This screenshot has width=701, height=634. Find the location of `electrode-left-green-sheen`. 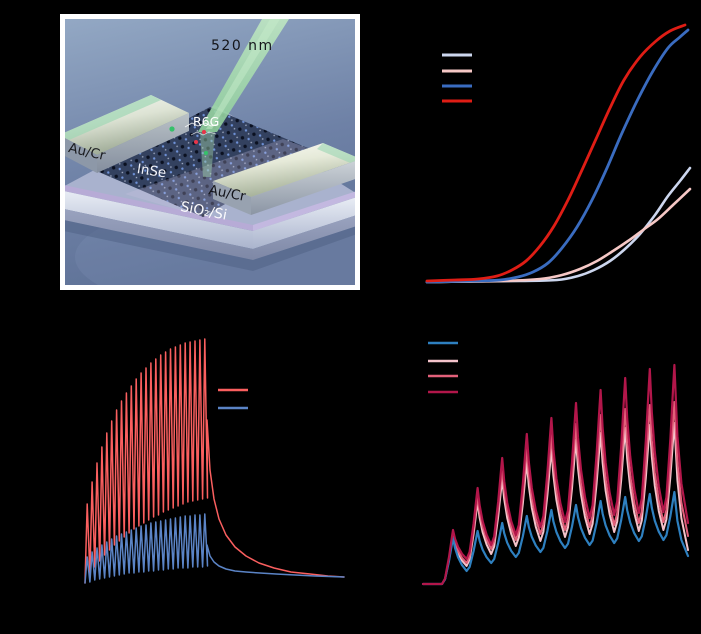

electrode-left-green-sheen is located at coordinates (113, 117).